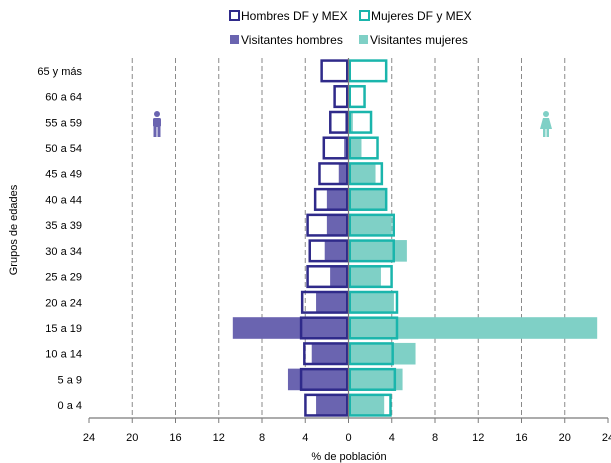 This screenshot has width=611, height=463. Describe the element at coordinates (63, 98) in the screenshot. I see `y-tick-label: 60 a 64` at that location.